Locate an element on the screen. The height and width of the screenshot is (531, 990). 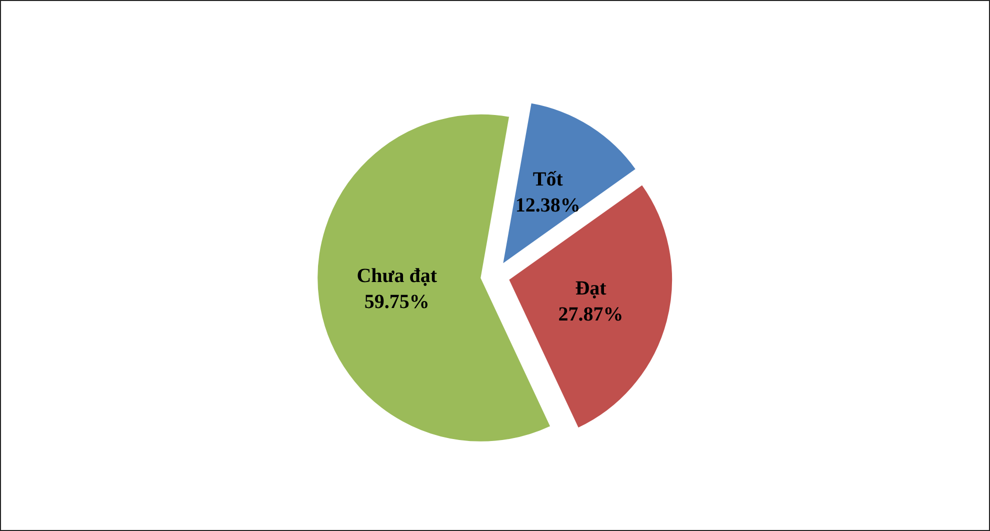
data-label: 12.38% is located at coordinates (547, 205).